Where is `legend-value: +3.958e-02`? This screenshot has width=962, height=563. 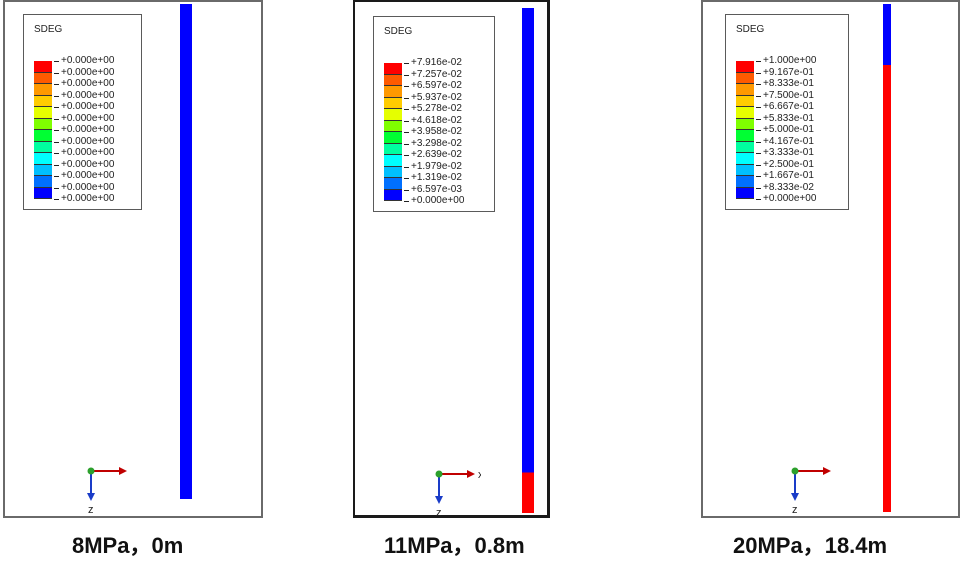 legend-value: +3.958e-02 is located at coordinates (436, 131).